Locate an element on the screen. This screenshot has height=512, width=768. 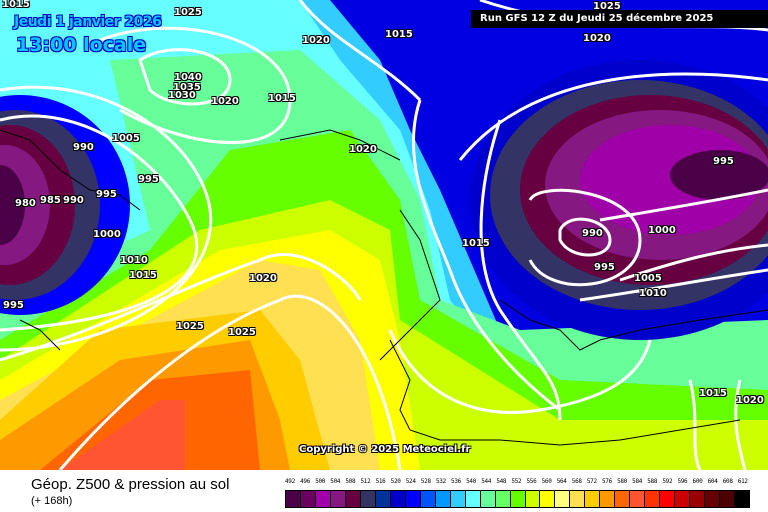
legend-tick: 576 is located at coordinates (606, 481).